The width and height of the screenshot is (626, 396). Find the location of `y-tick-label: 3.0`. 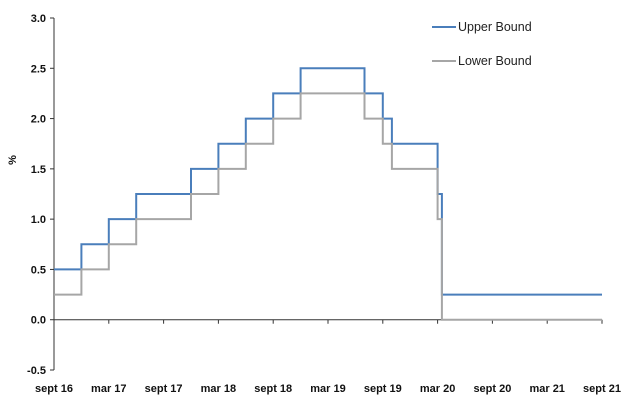

y-tick-label: 3.0 is located at coordinates (38, 19).